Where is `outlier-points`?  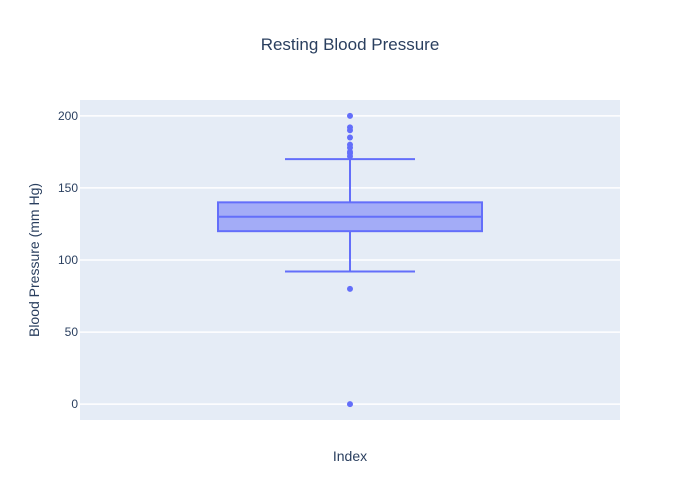 outlier-points is located at coordinates (350, 260).